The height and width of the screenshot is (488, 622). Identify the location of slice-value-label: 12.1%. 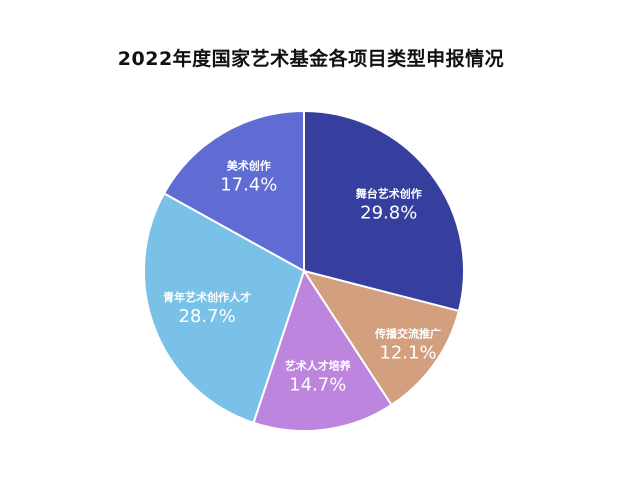
(407, 353).